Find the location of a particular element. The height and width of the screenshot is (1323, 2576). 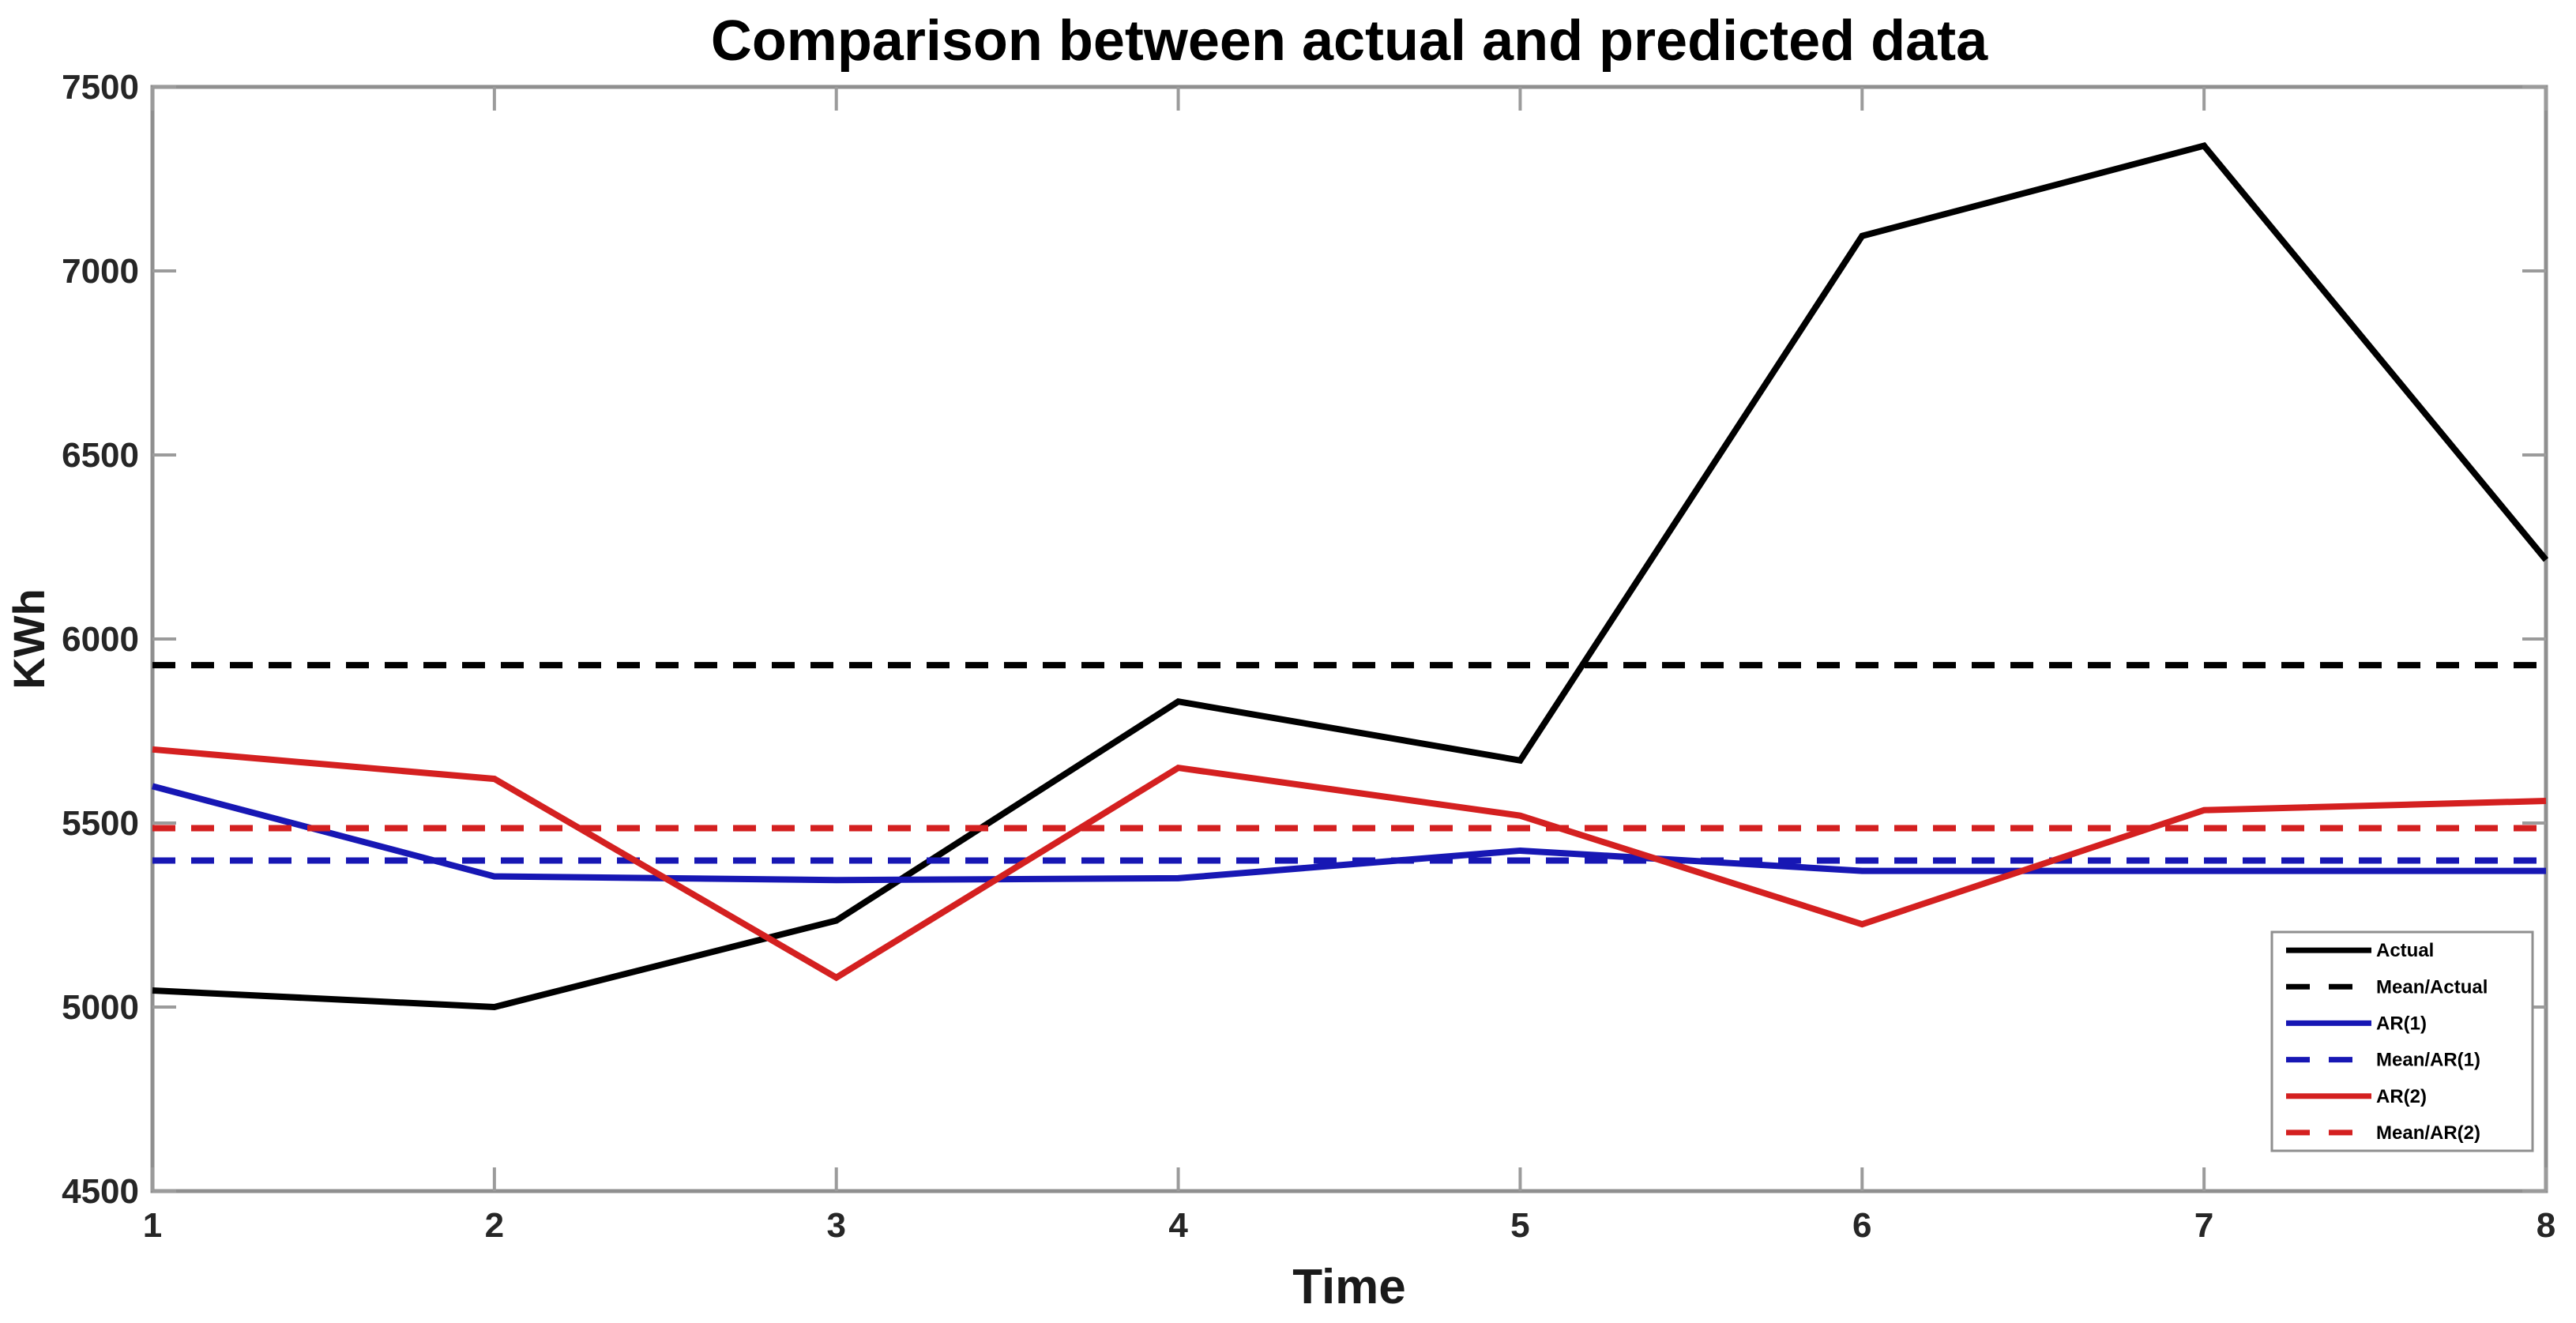

x-tick-label: 7 is located at coordinates (2204, 1225).